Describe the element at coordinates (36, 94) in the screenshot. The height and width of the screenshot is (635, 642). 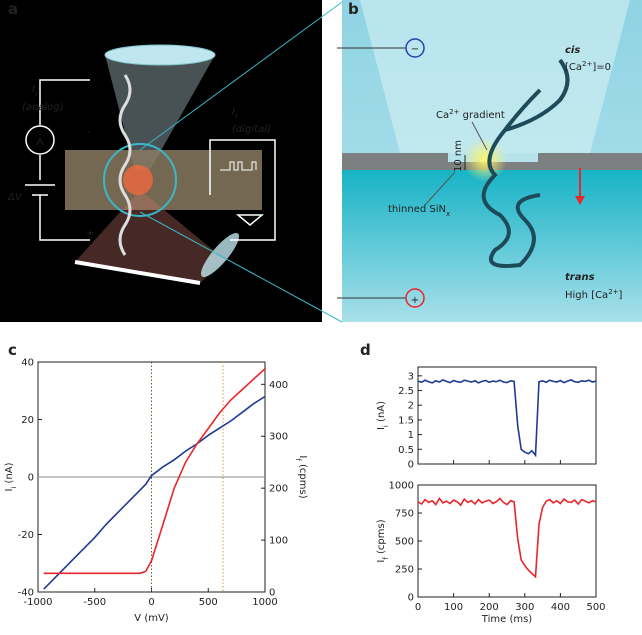
I see `analog-current-part: i` at that location.